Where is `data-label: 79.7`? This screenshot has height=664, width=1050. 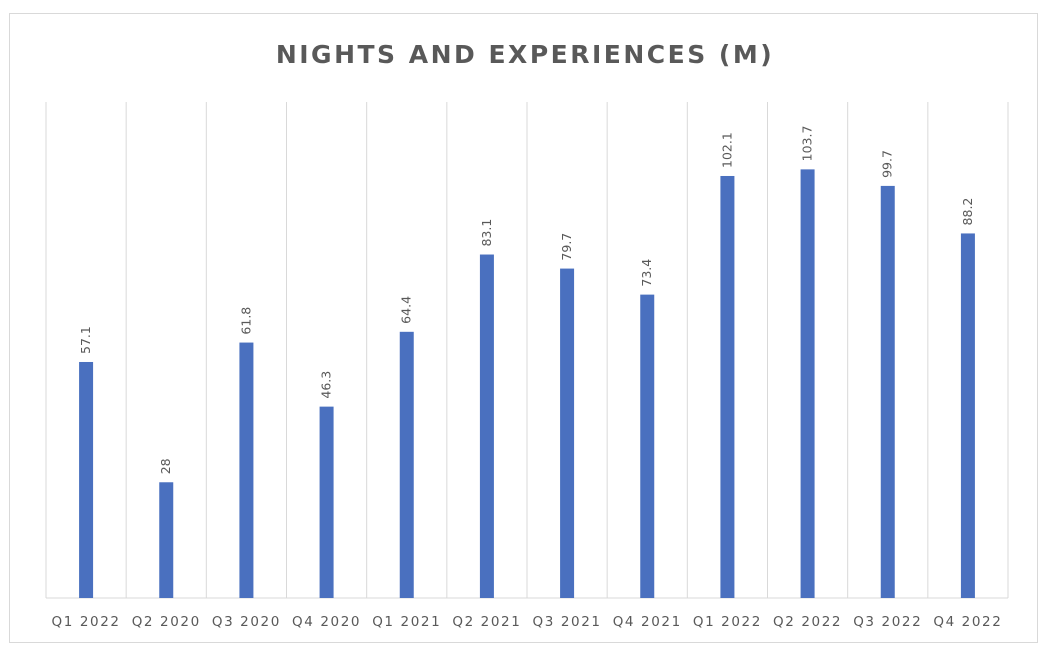 data-label: 79.7 is located at coordinates (566, 247).